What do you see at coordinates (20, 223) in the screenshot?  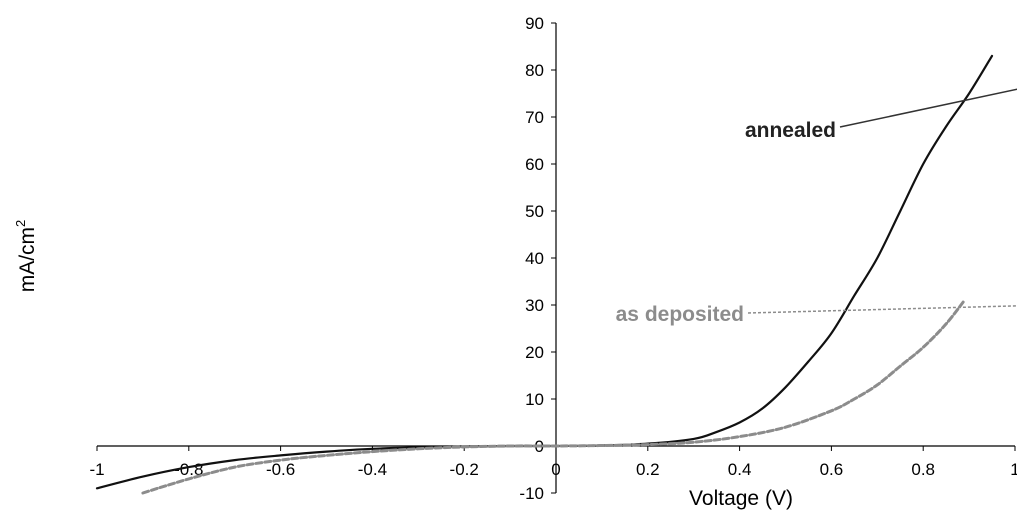 I see `y-axis-label-superscript: 2` at bounding box center [20, 223].